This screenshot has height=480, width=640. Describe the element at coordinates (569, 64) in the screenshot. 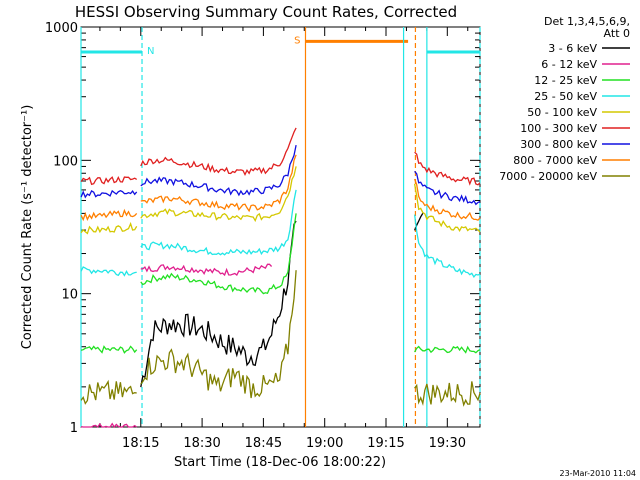

I see `legend-label: 6 - 12 keV` at that location.